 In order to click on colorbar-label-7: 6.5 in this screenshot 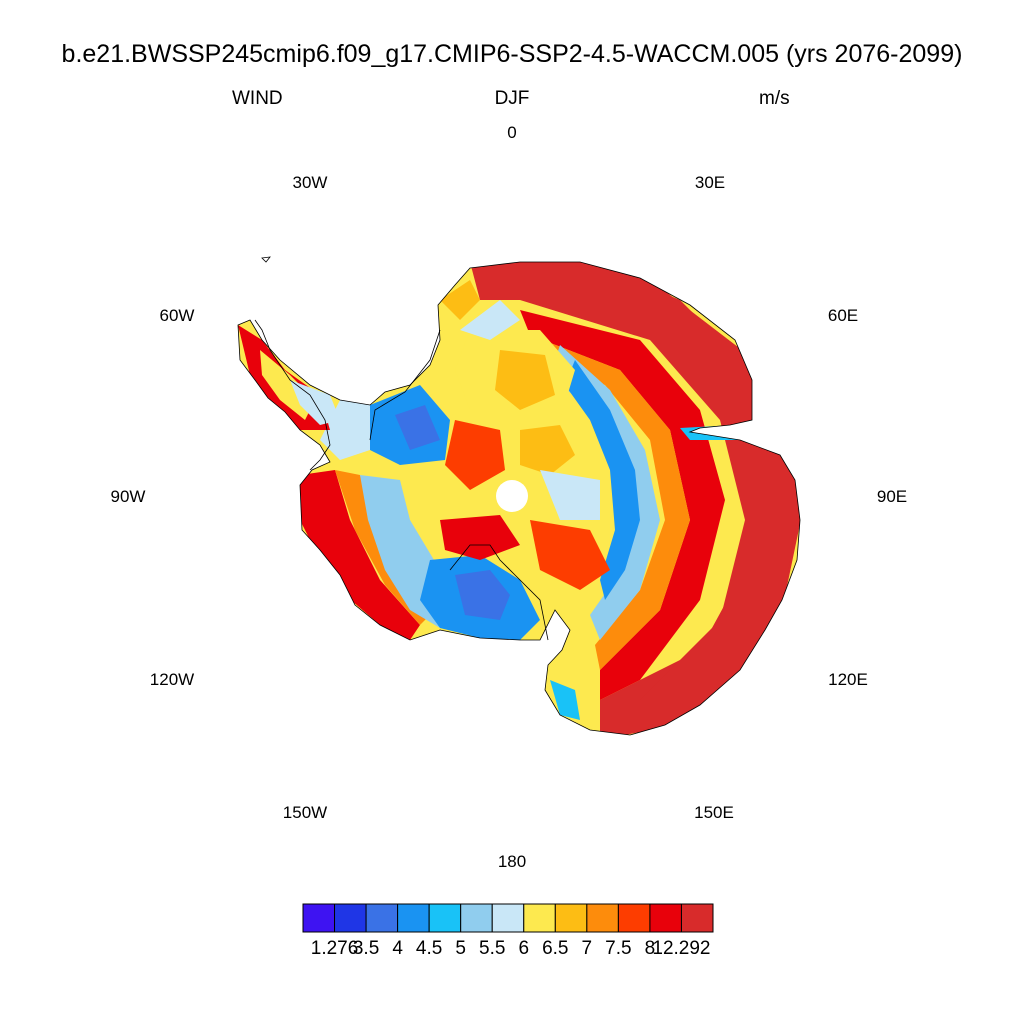, I will do `click(555, 948)`.